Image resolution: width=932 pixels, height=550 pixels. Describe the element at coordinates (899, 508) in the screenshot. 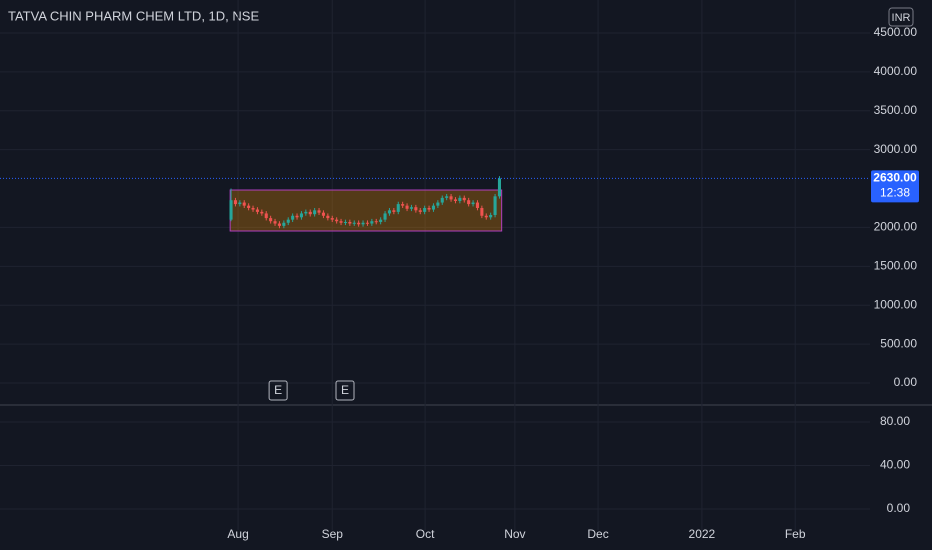

I see `y2-tick-label: 0.00` at that location.